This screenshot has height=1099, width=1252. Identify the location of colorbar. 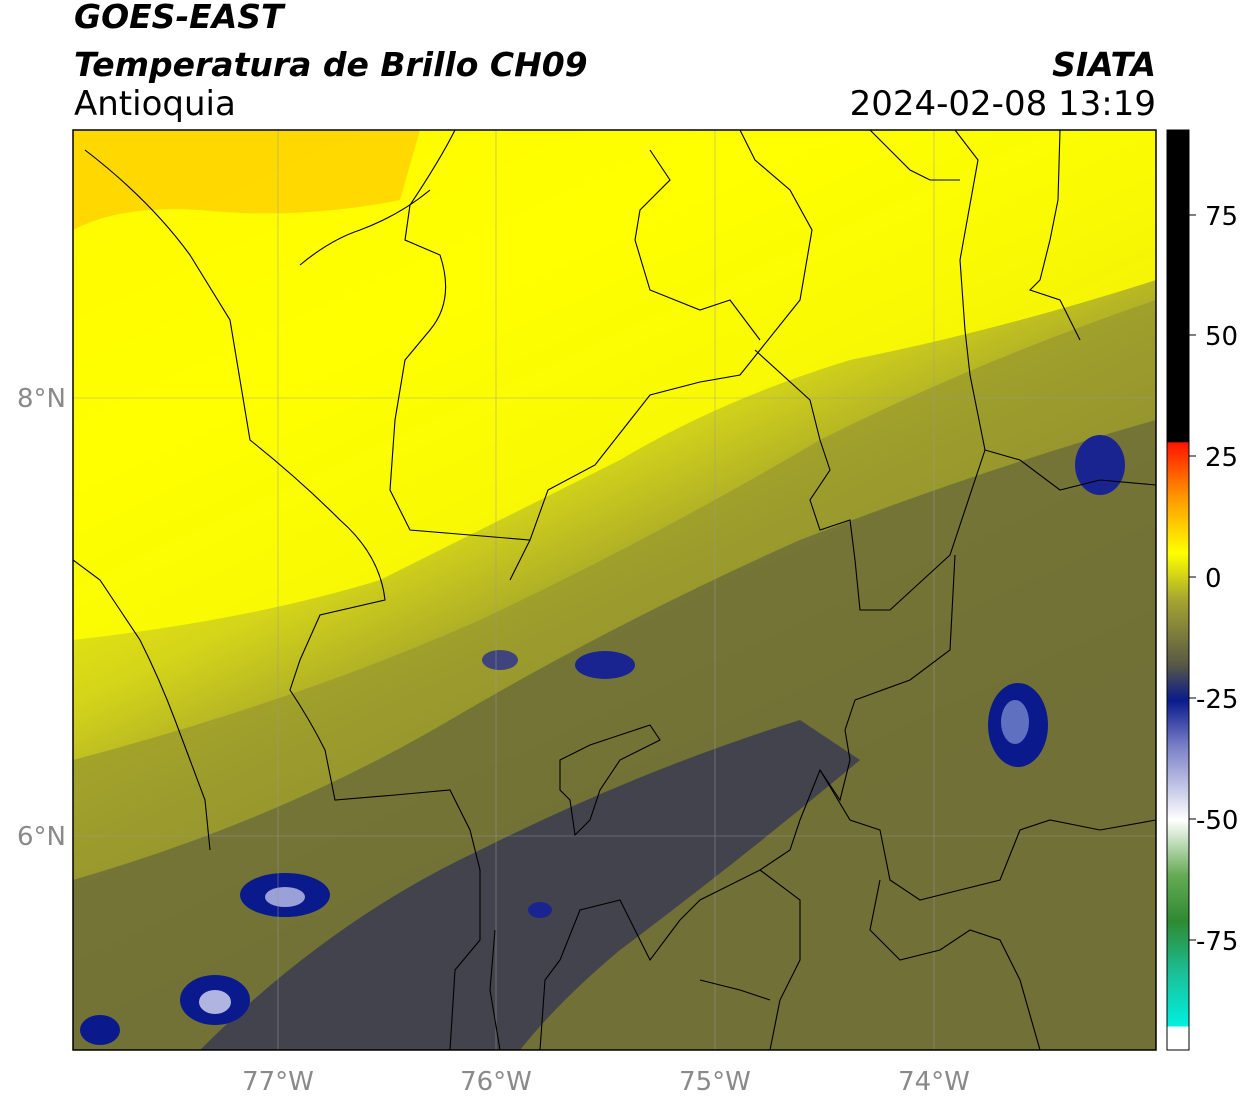
(1178, 590).